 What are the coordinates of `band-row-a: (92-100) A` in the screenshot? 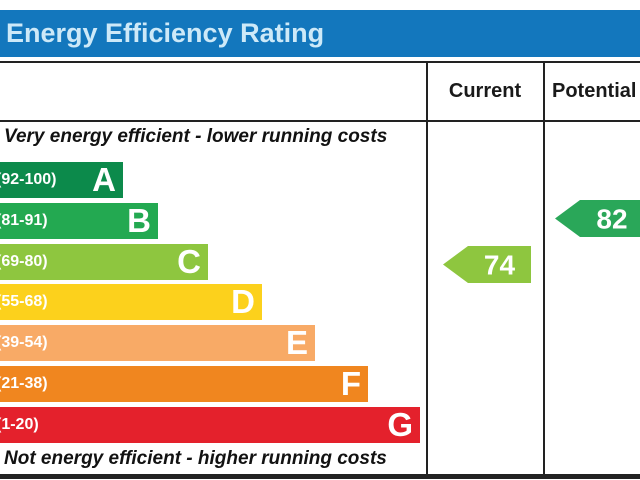 It's located at (61, 180).